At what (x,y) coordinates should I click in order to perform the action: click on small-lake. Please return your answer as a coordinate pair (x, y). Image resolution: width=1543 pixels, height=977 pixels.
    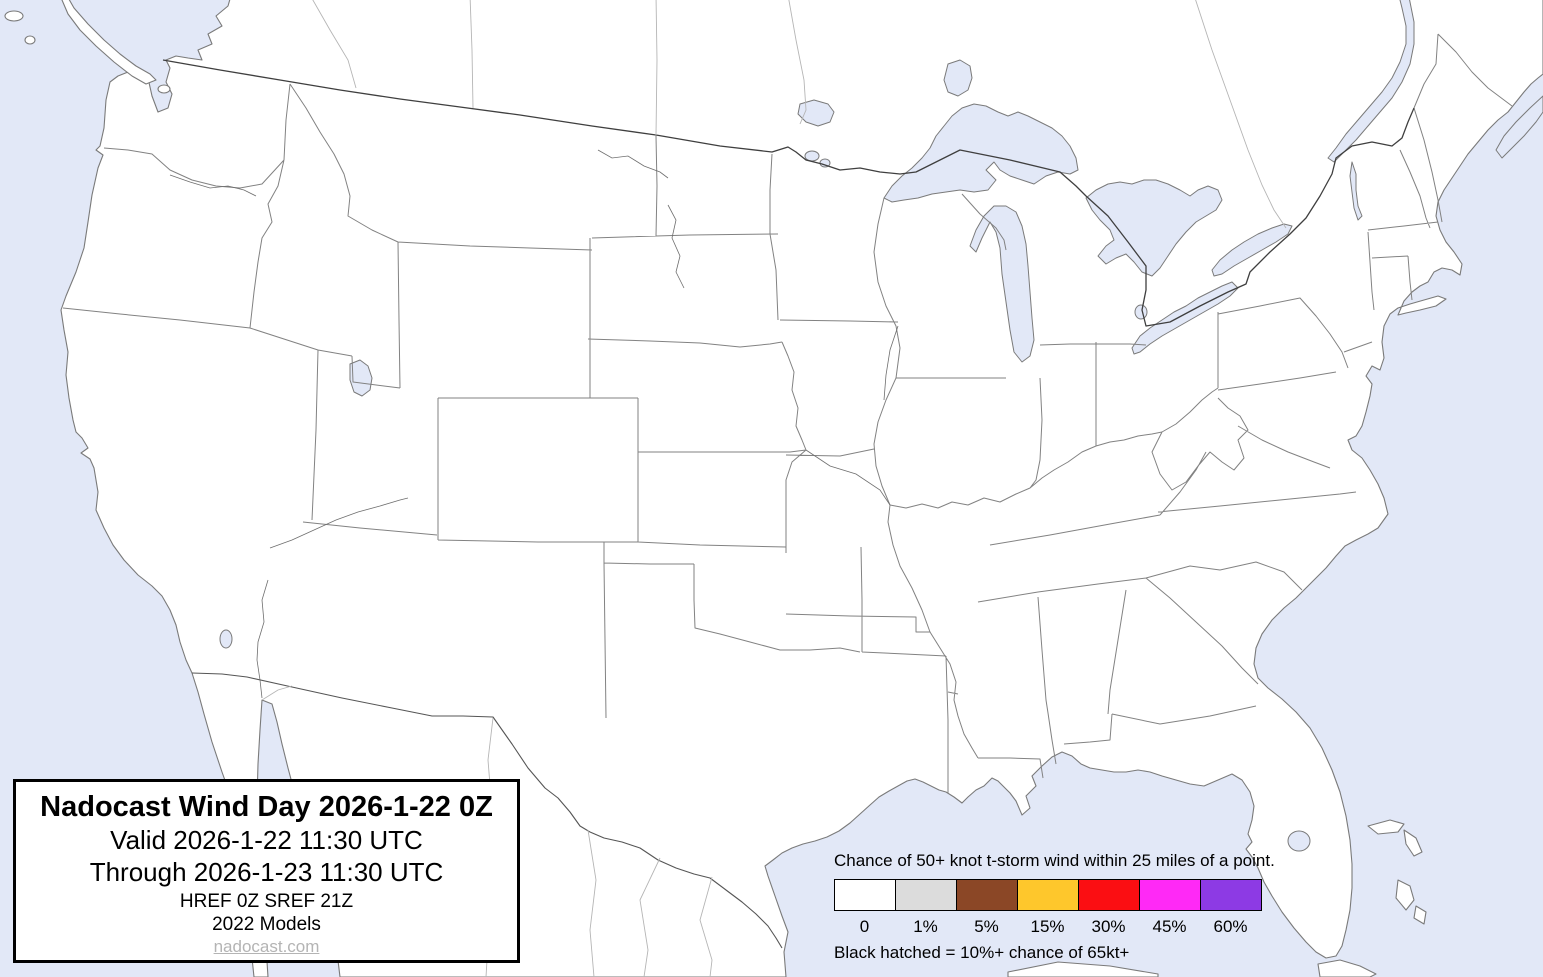
    Looking at the image, I should click on (812, 156).